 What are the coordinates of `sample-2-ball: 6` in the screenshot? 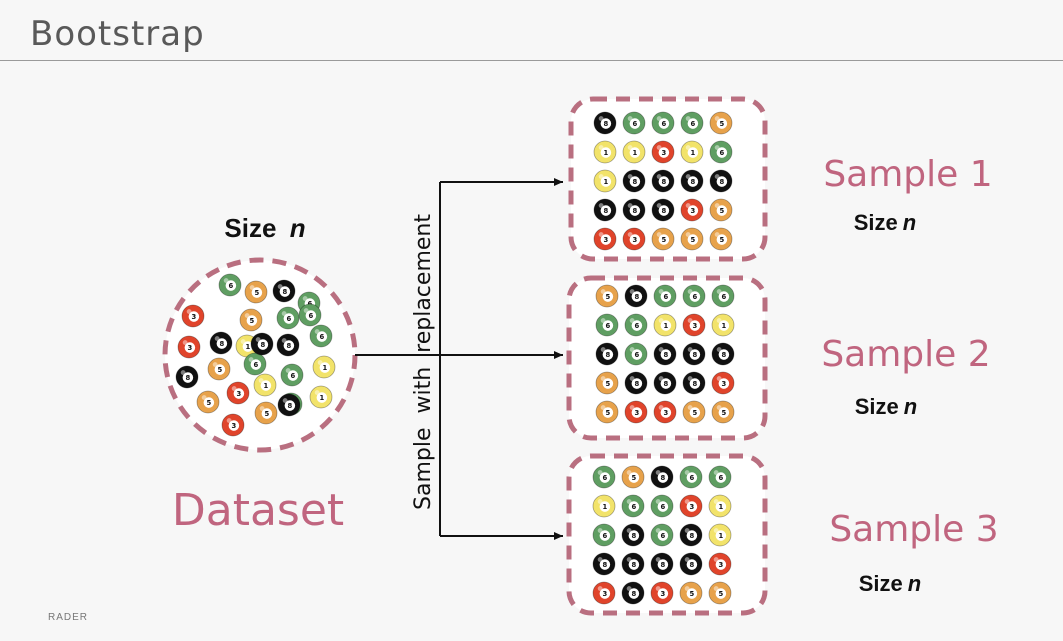 It's located at (723, 296).